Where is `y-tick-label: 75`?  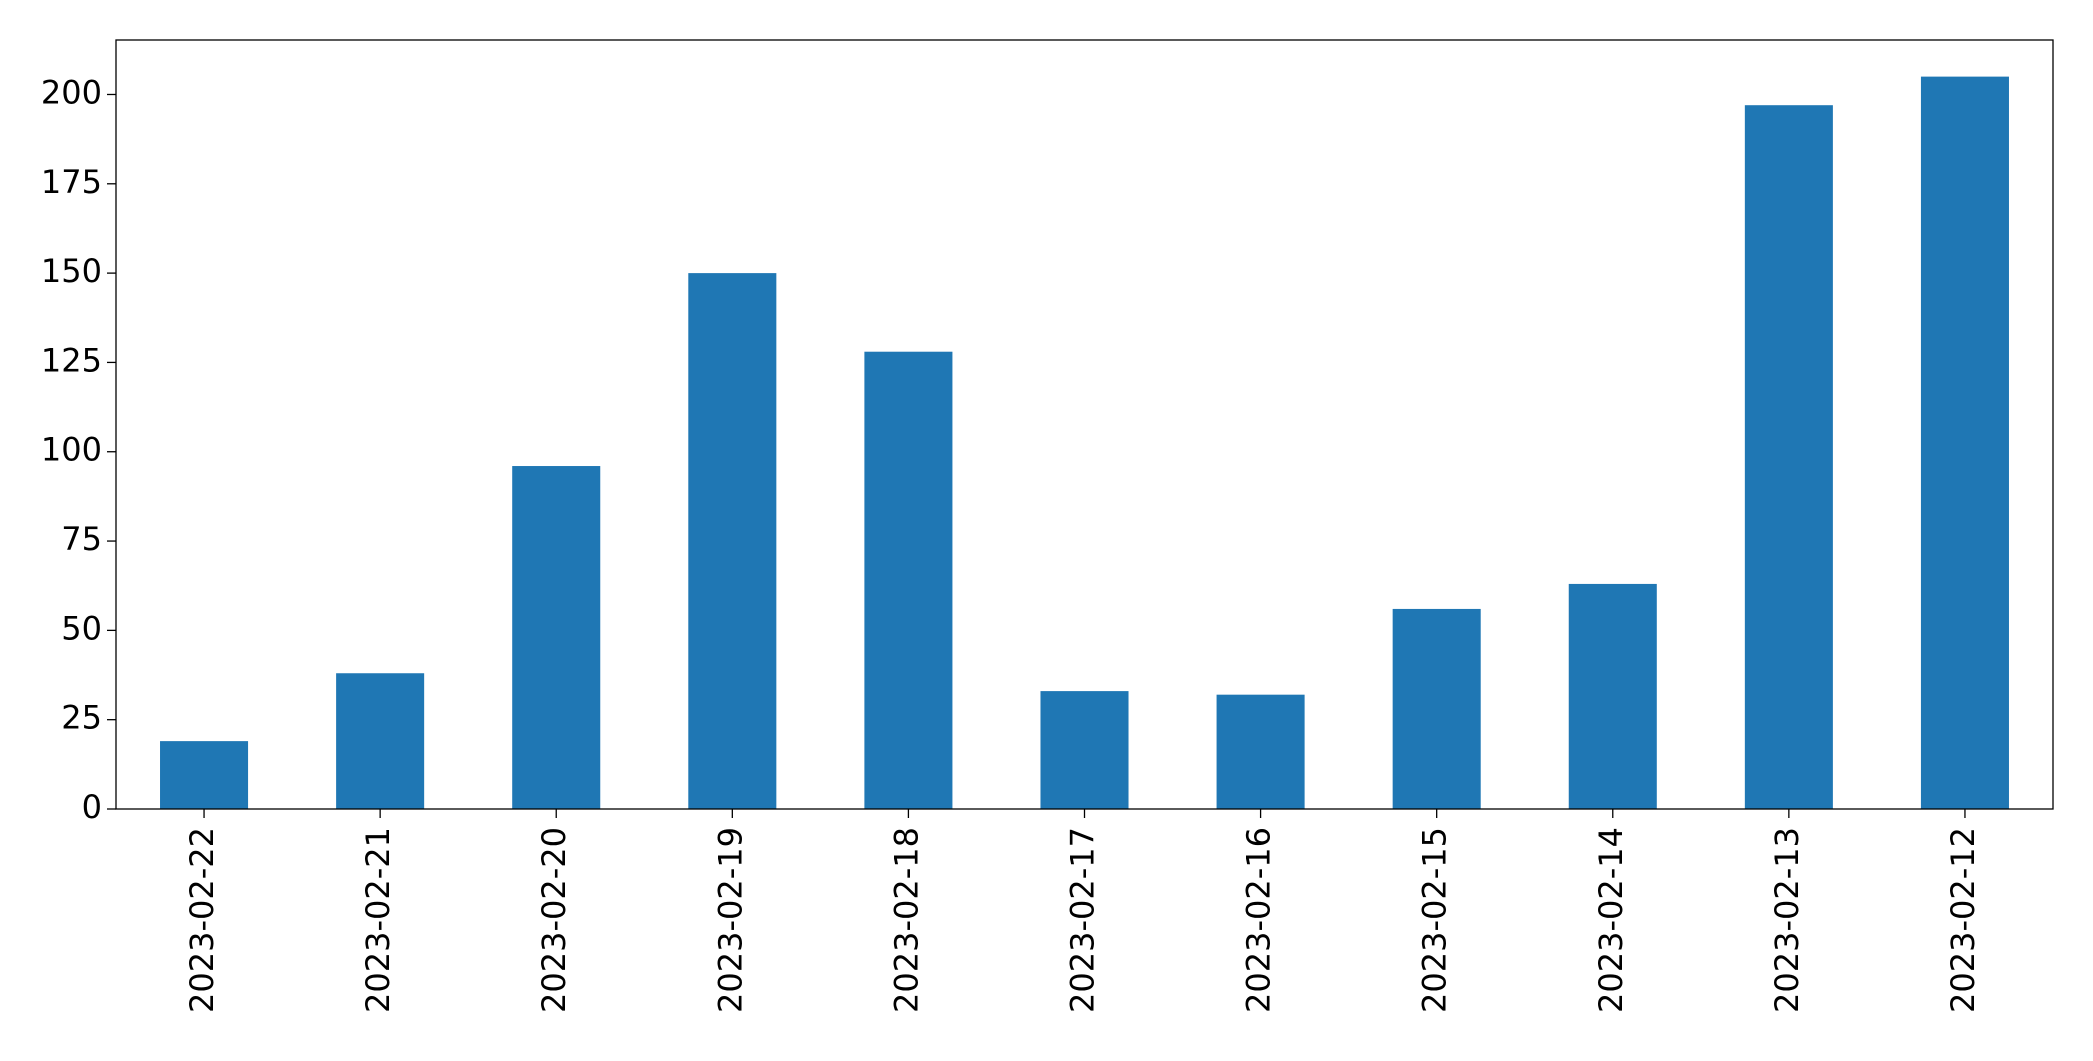 y-tick-label: 75 is located at coordinates (81, 539).